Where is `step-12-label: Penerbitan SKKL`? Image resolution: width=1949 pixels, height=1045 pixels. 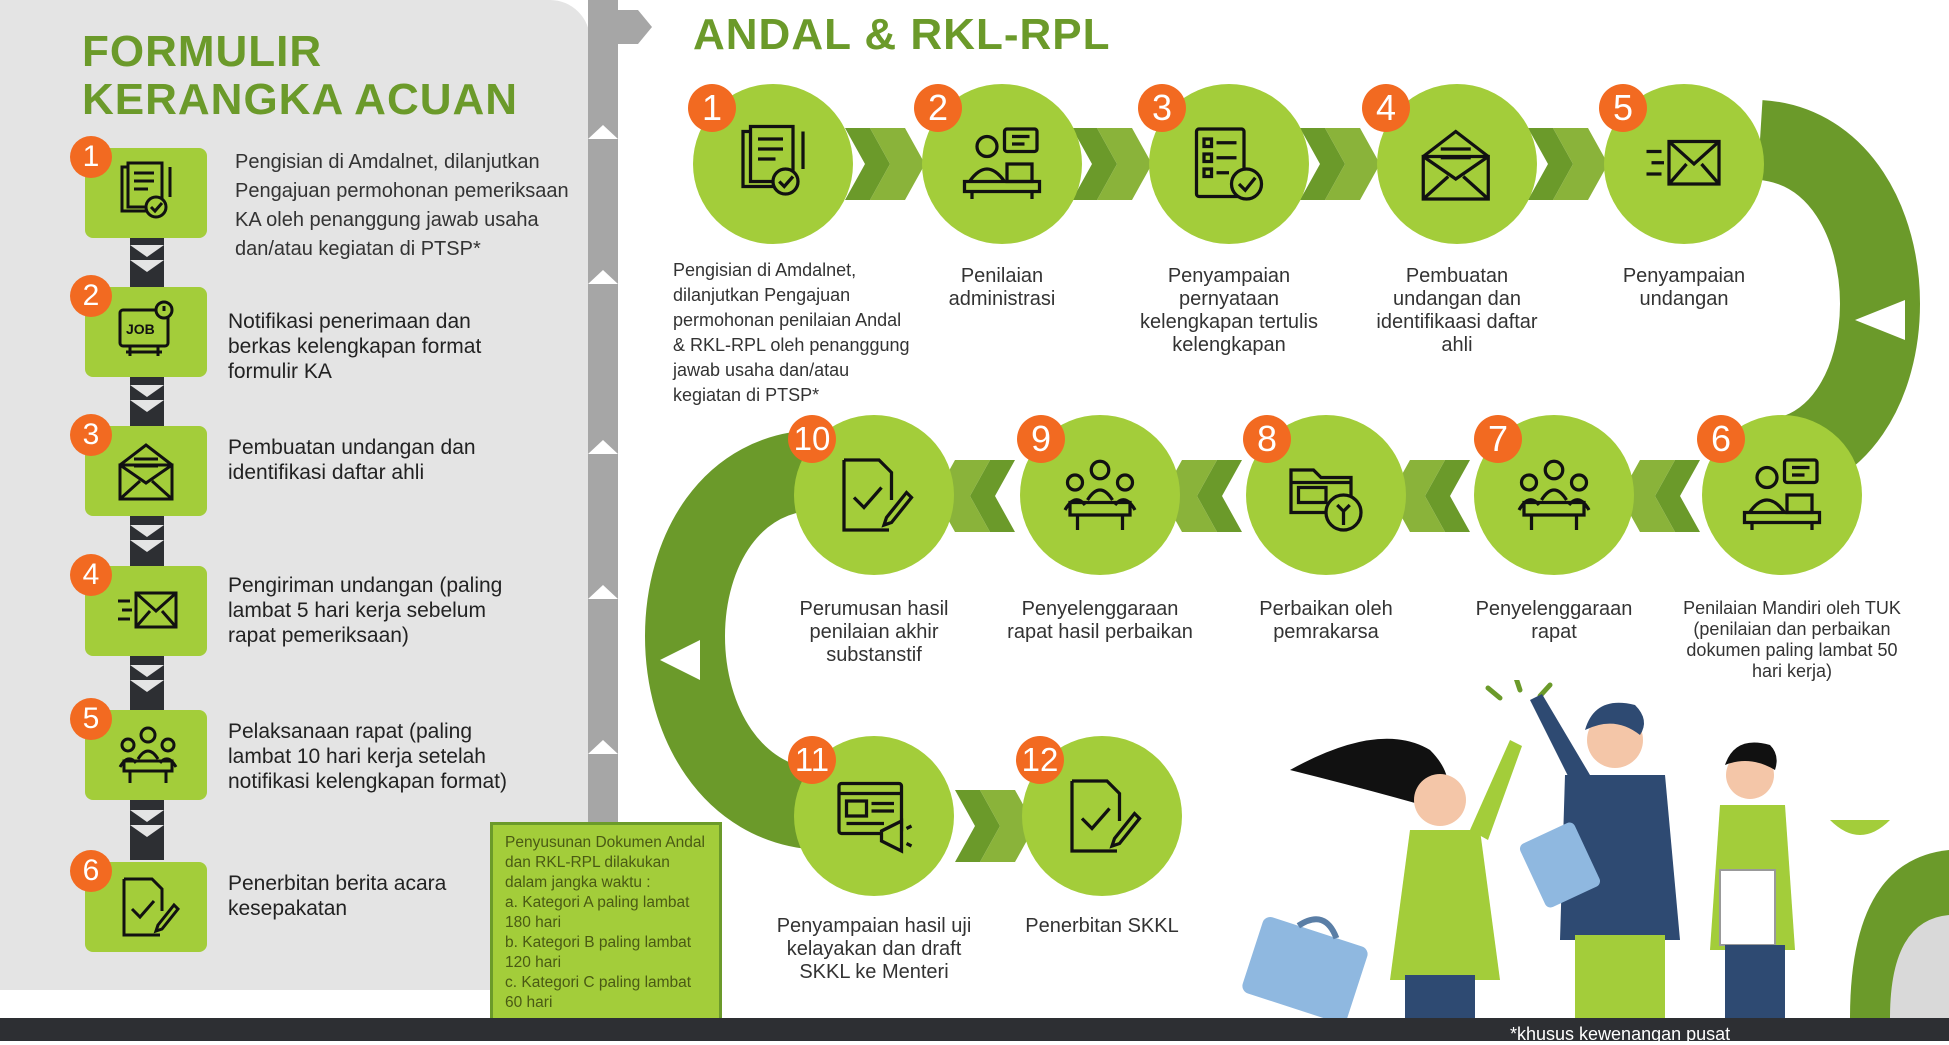 step-12-label: Penerbitan SKKL is located at coordinates (1102, 926).